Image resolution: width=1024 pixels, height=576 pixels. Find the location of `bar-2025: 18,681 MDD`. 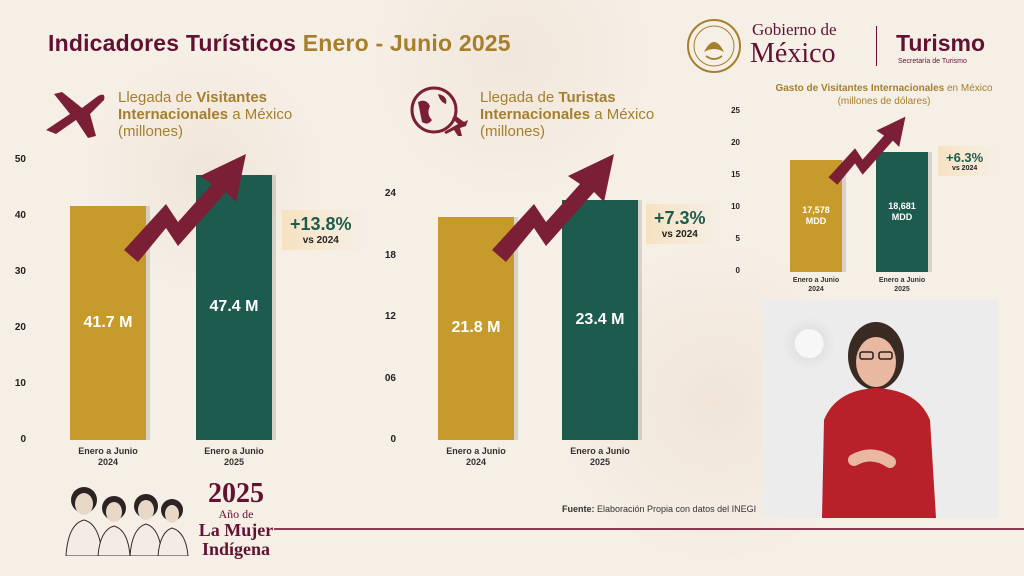

bar-2025: 18,681 MDD is located at coordinates (902, 212).